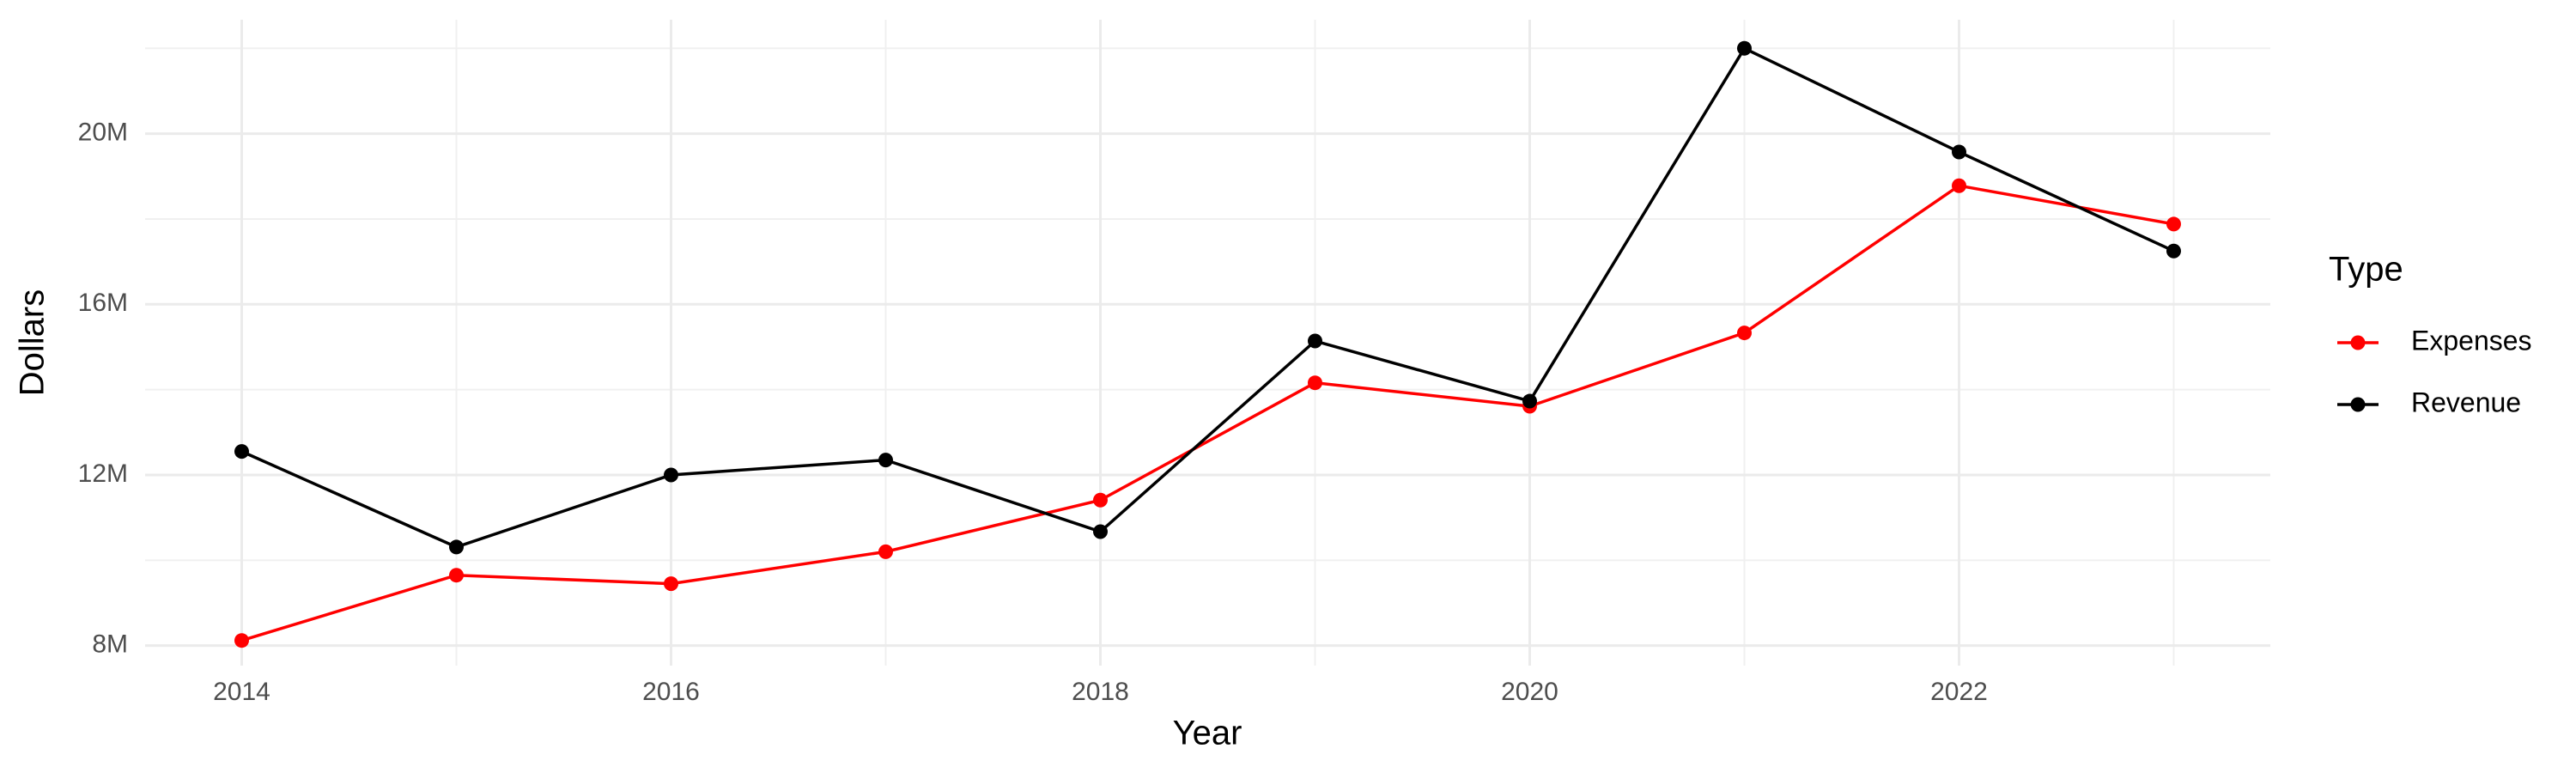 The image size is (2576, 773). What do you see at coordinates (2366, 270) in the screenshot?
I see `legend-title: Type` at bounding box center [2366, 270].